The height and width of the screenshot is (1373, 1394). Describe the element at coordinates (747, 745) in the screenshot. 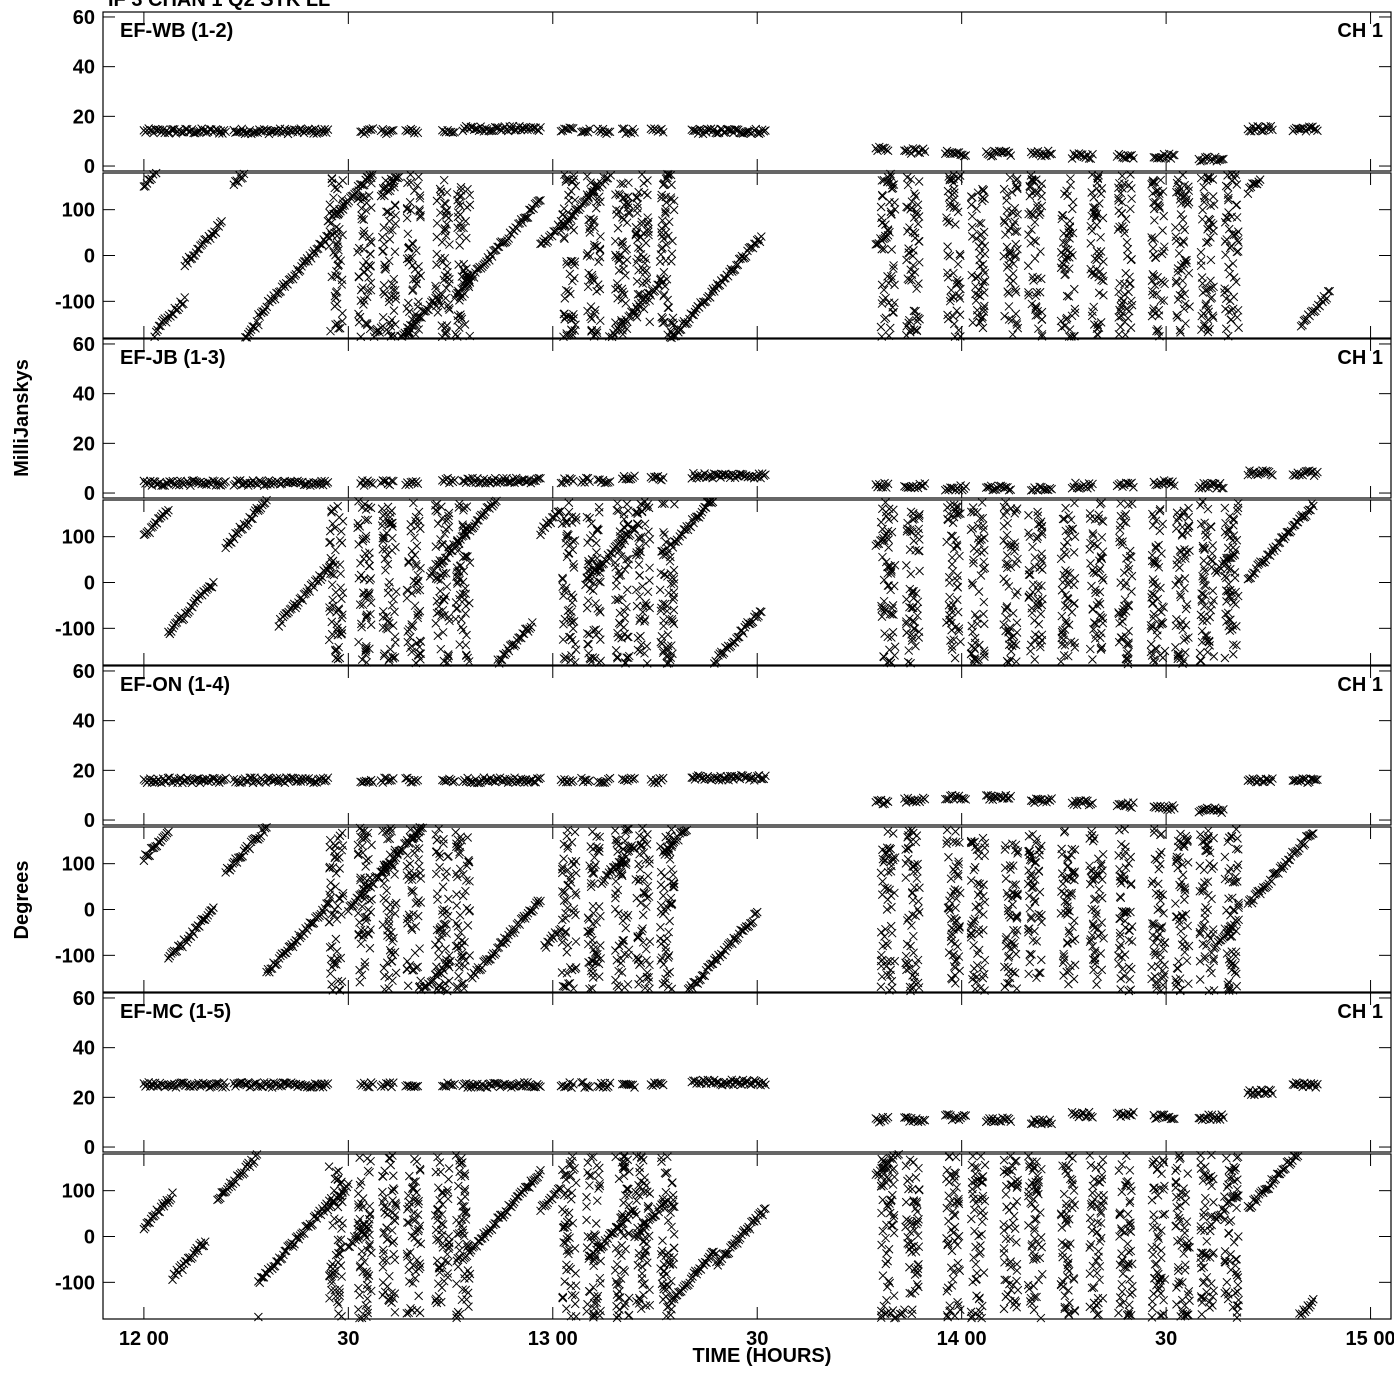

I see `amplitude-frame` at that location.